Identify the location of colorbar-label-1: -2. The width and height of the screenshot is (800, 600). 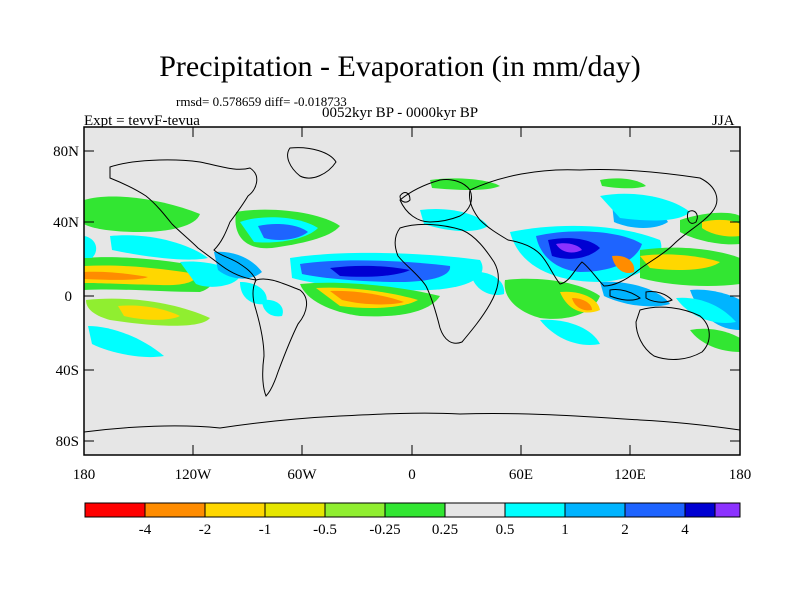
(205, 530).